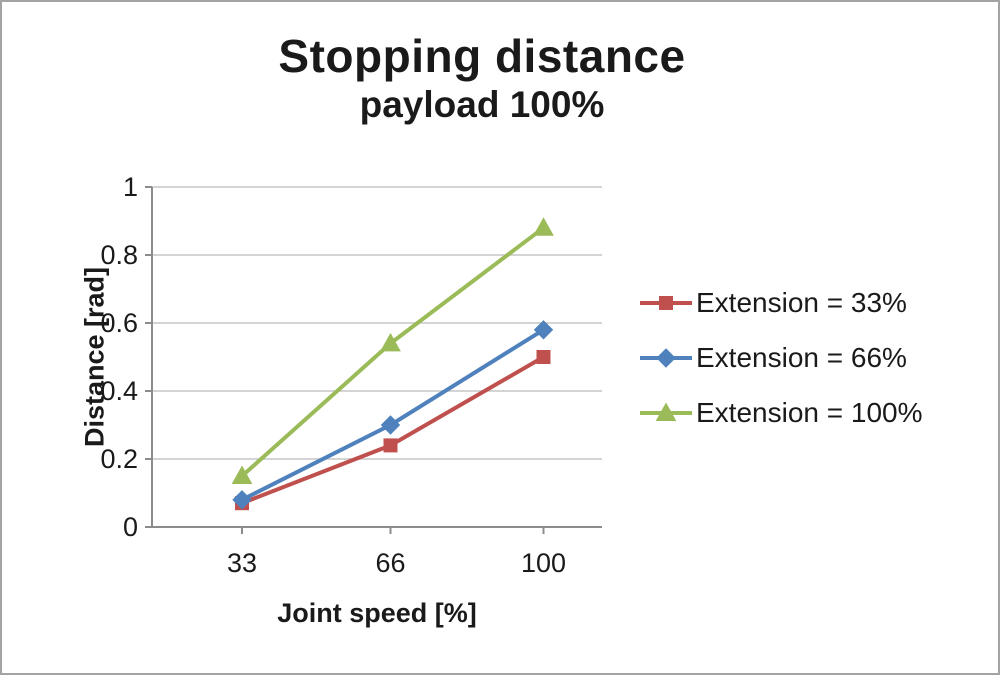 Image resolution: width=1000 pixels, height=675 pixels. I want to click on legend-entry-extension-66: Extension = 66%, so click(781, 358).